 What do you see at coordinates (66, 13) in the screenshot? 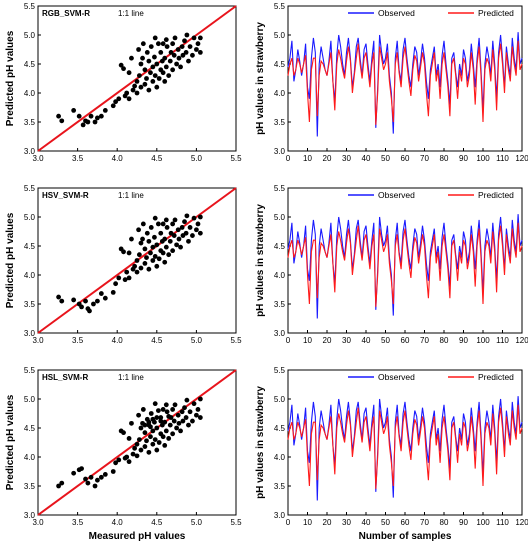
I see `panel-title: RGB_SVM-R` at bounding box center [66, 13].